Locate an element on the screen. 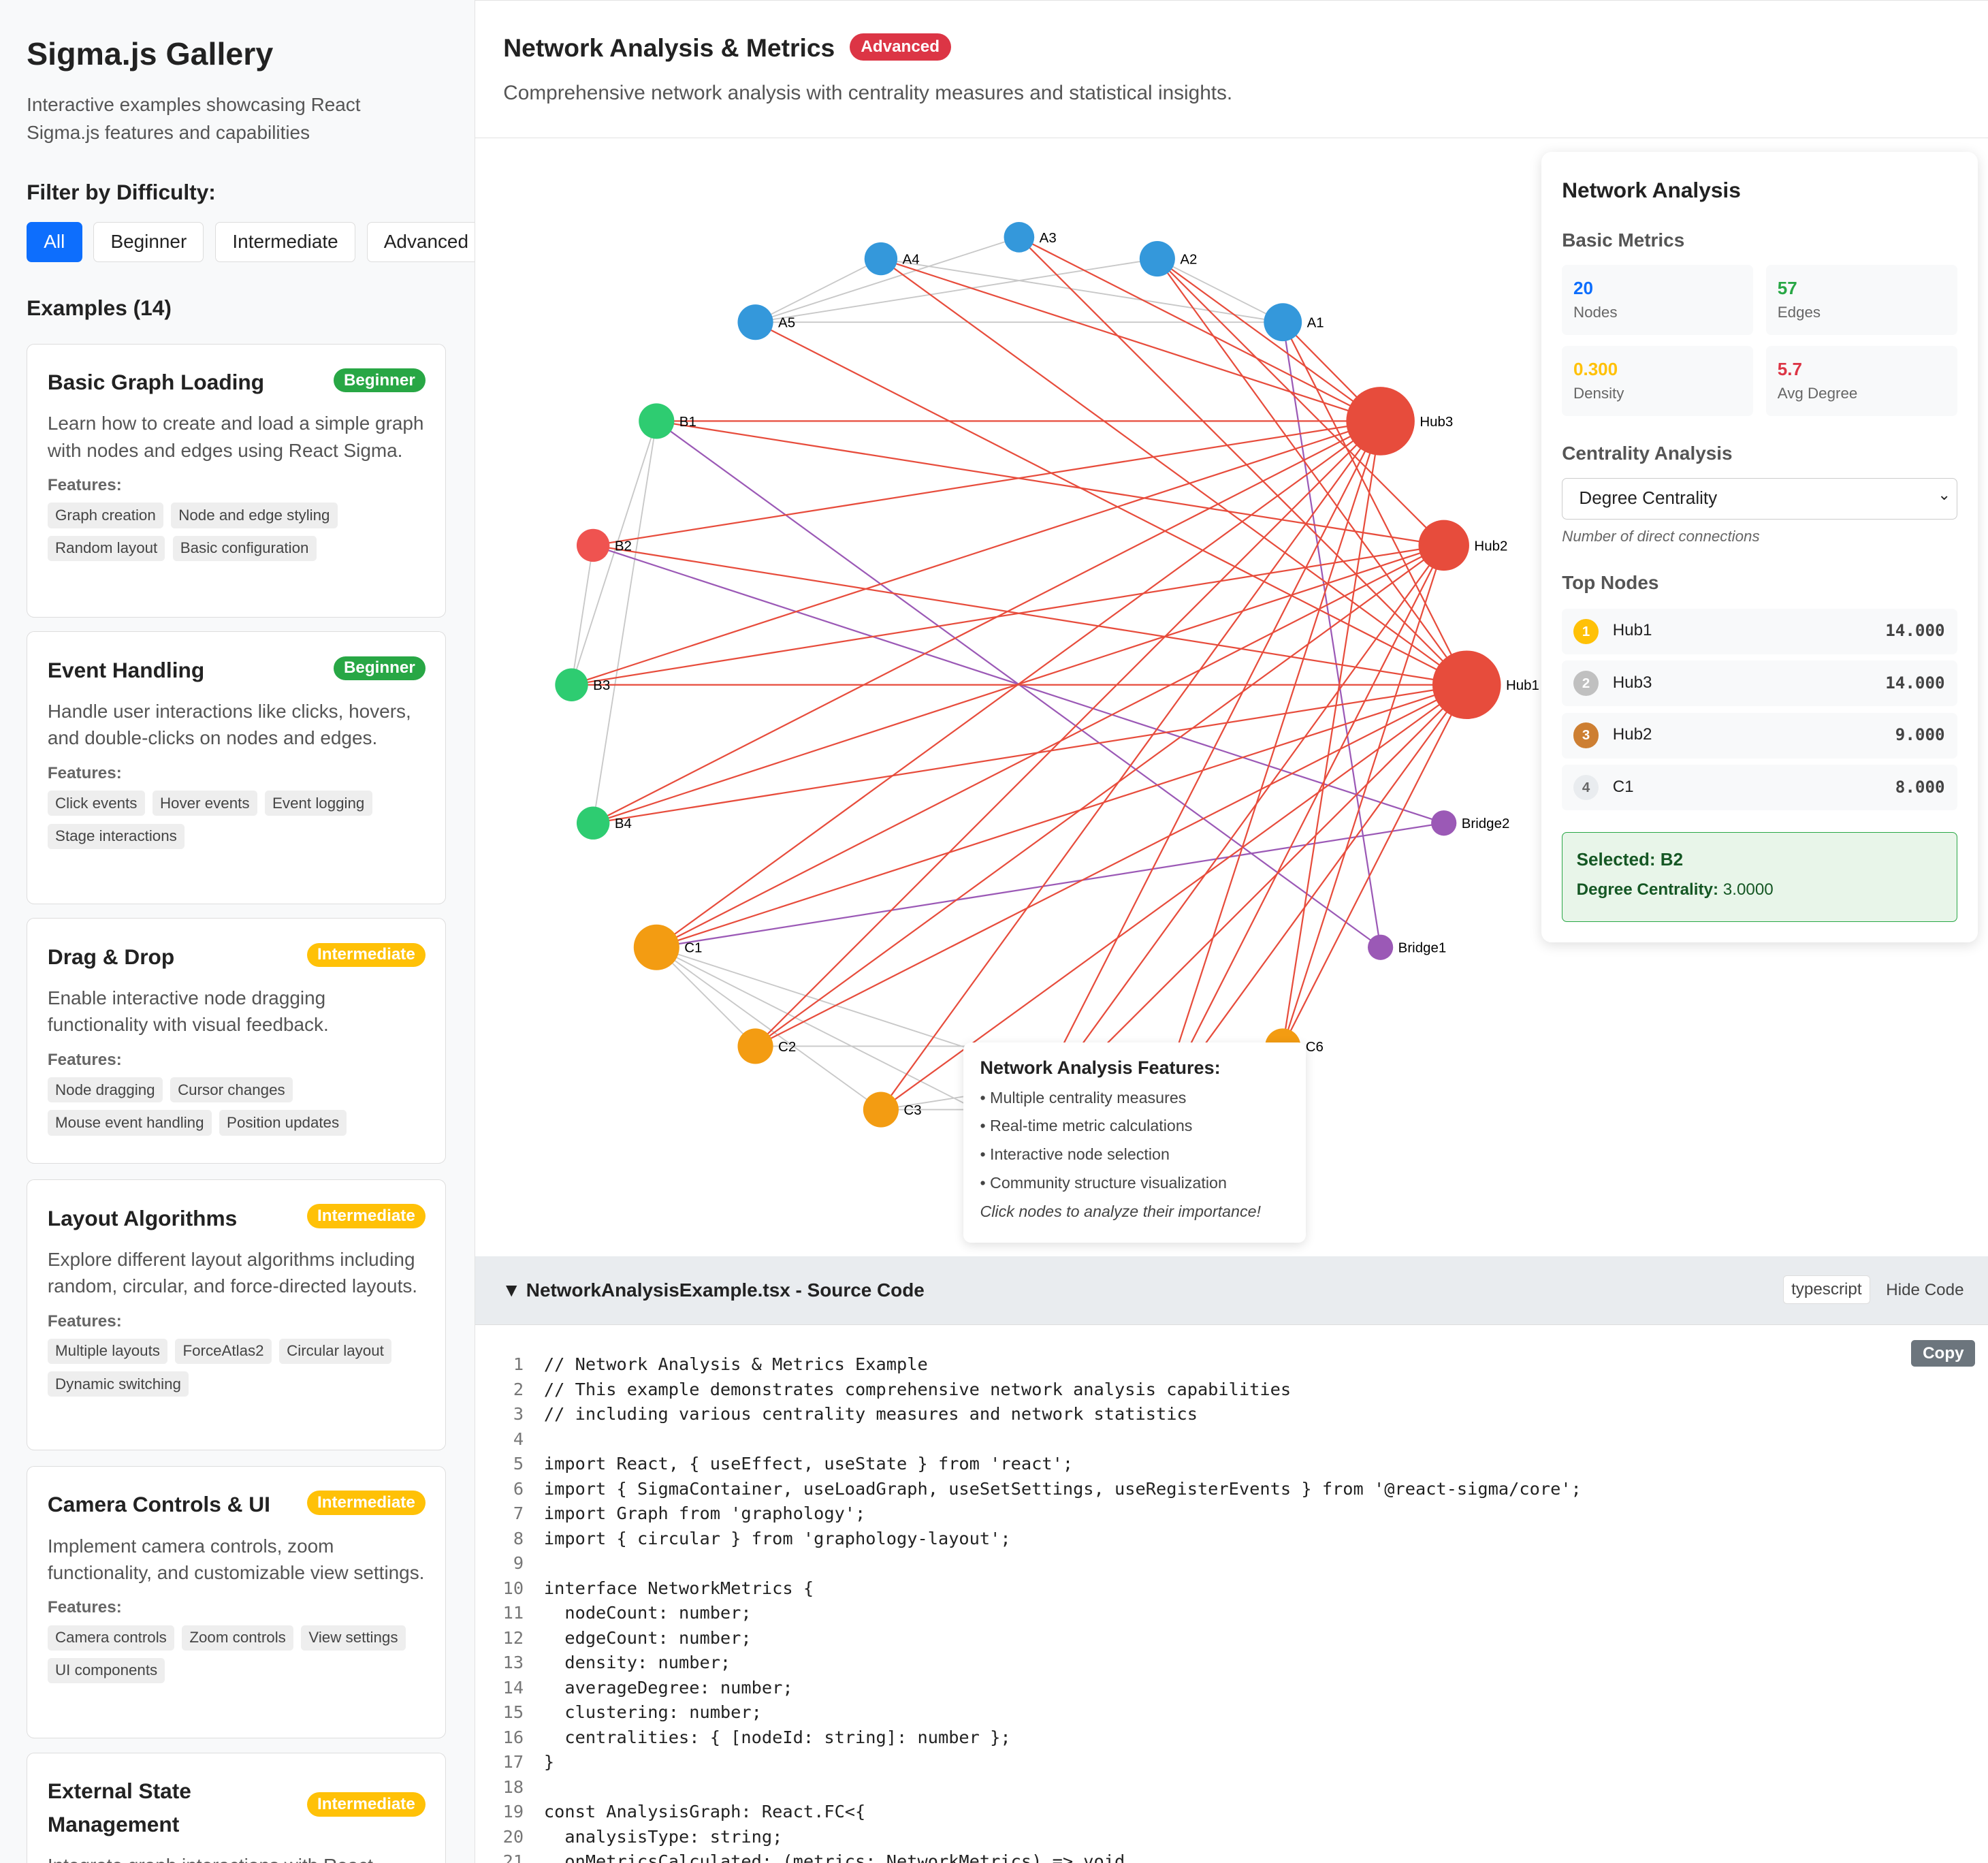  node-A1 is located at coordinates (1283, 322).